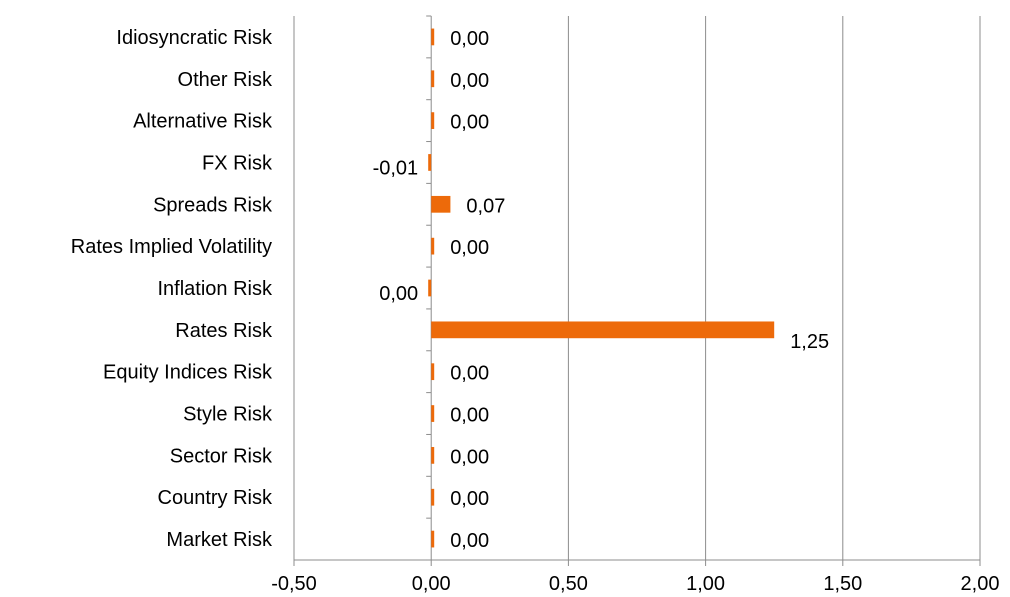  I want to click on x-tick-labels: -0,50 0,00 0,50 1,00 1,50 2,00, so click(635, 584).